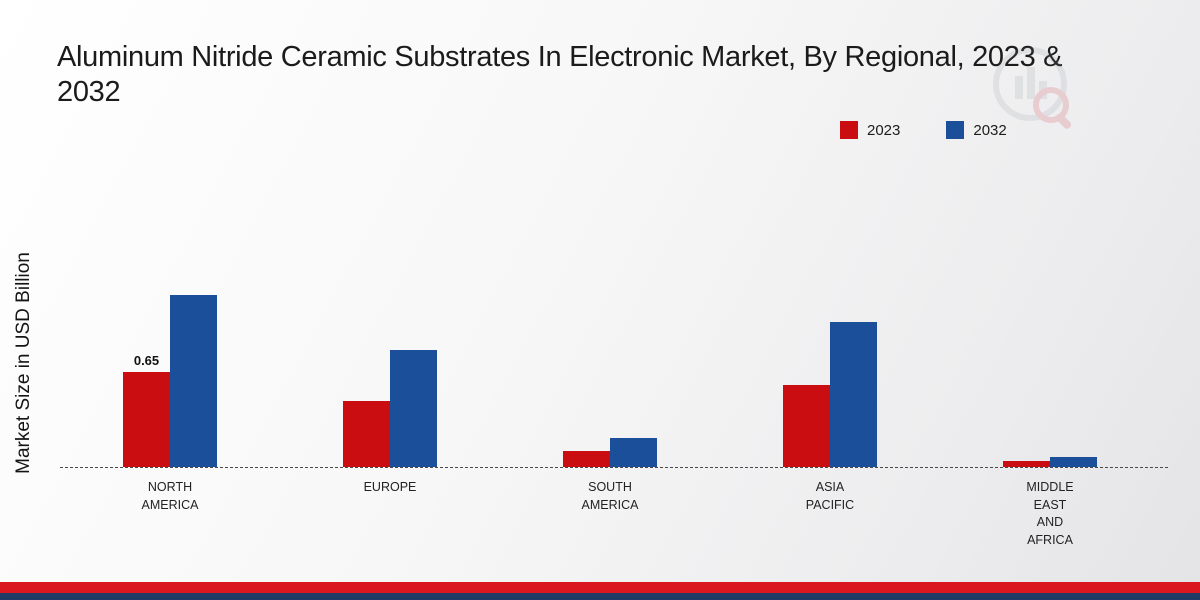 The width and height of the screenshot is (1200, 600). What do you see at coordinates (923, 130) in the screenshot?
I see `legend: 2023 2032` at bounding box center [923, 130].